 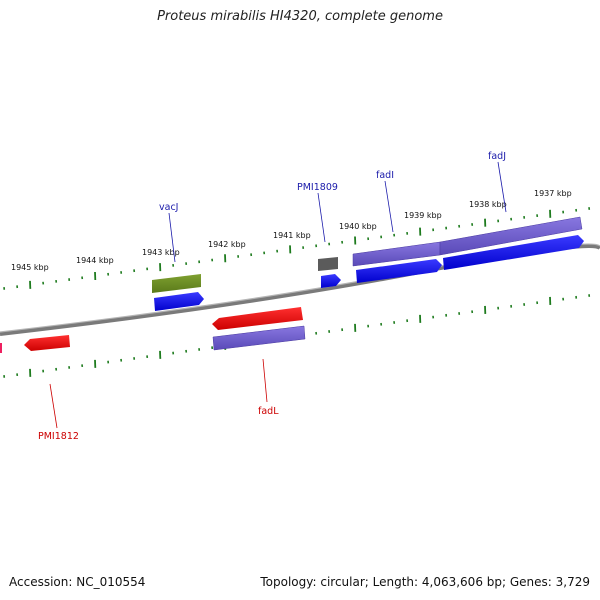 I want to click on feature-fadJ-block, so click(x=511, y=236).